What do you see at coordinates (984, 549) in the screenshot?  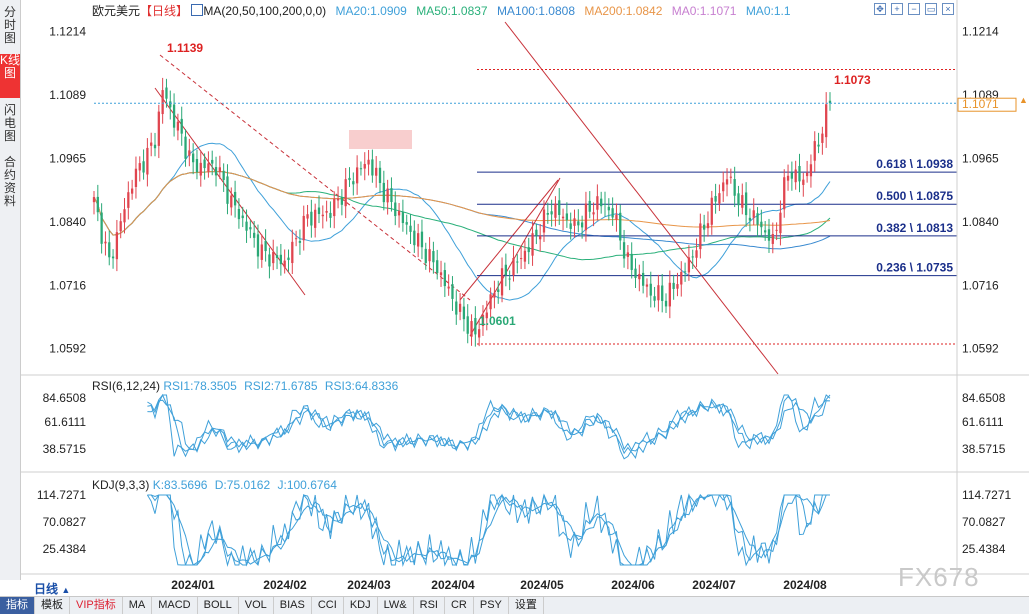 I see `kdj-tick-right: 25.4384` at bounding box center [984, 549].